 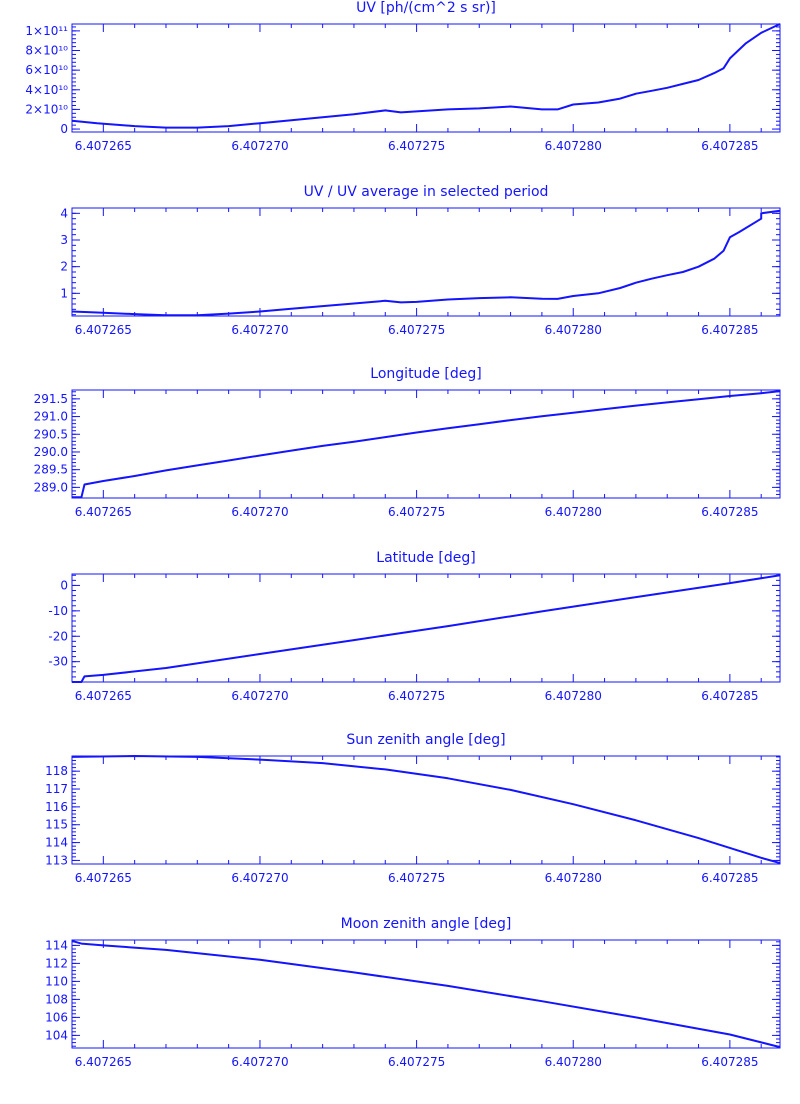 I want to click on y-tick-label: 290.5, so click(x=51, y=434).